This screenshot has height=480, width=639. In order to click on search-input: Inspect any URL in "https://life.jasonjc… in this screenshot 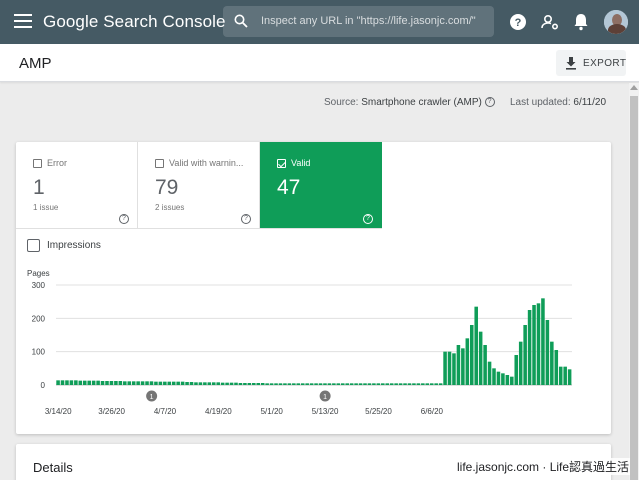, I will do `click(368, 21)`.